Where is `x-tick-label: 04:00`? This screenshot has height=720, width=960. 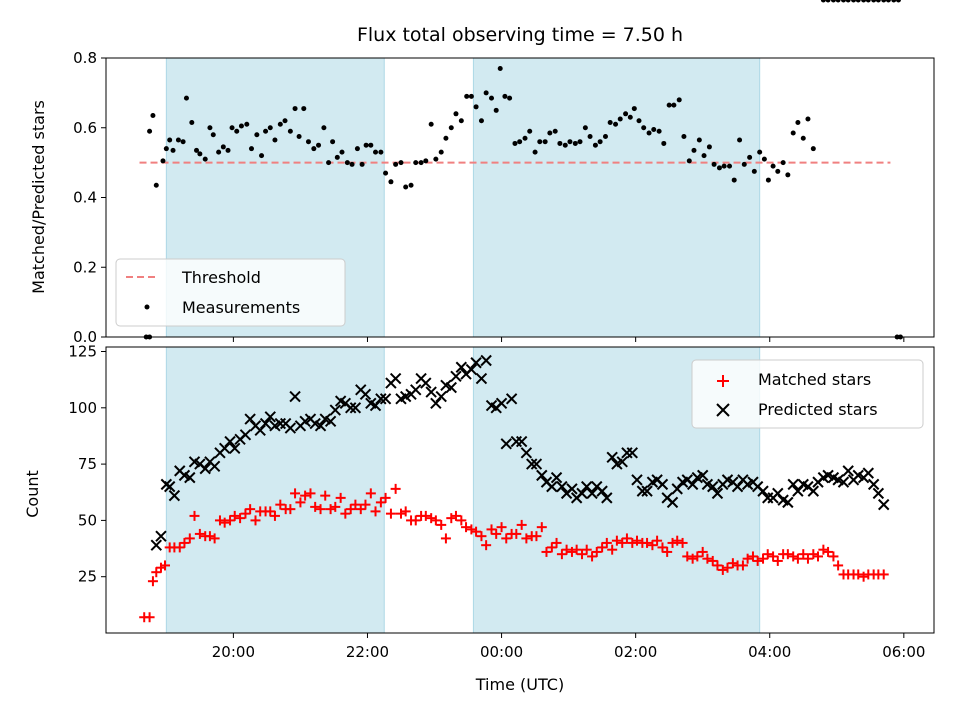 x-tick-label: 04:00 is located at coordinates (769, 652).